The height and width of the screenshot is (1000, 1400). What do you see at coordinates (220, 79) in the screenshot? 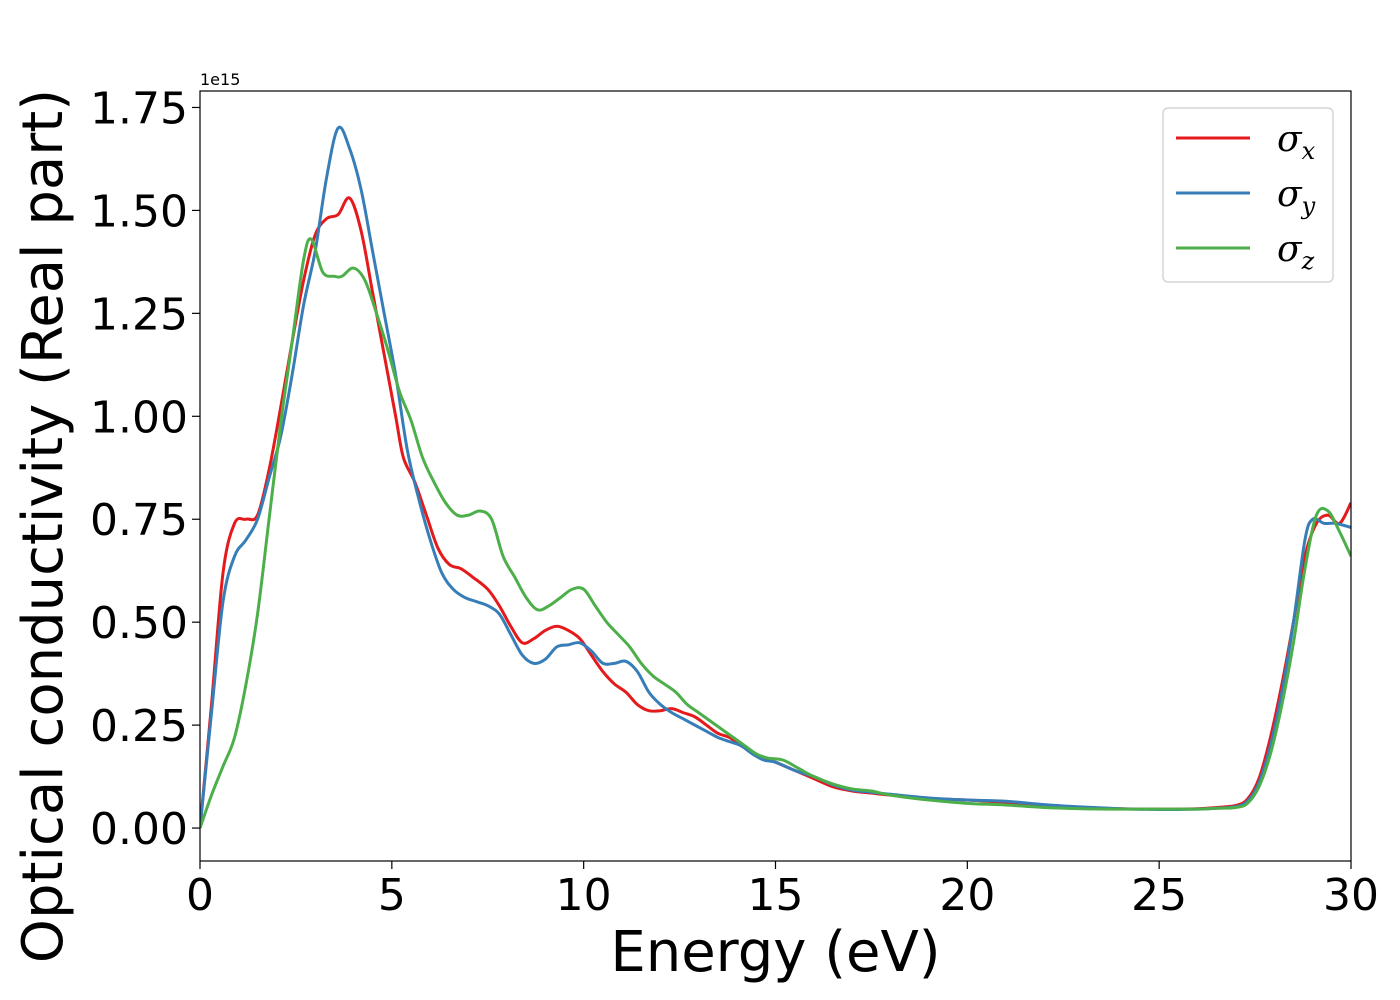
I see `y-offset-label: 1e15` at bounding box center [220, 79].